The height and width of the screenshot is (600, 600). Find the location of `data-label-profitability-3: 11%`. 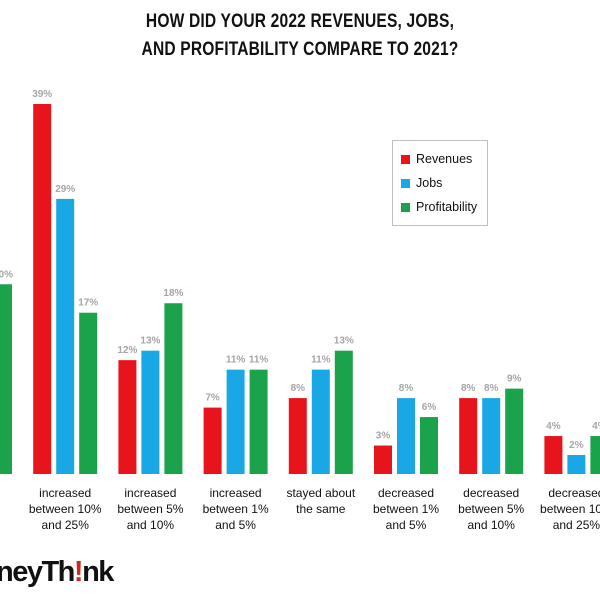

data-label-profitability-3: 11% is located at coordinates (259, 360).